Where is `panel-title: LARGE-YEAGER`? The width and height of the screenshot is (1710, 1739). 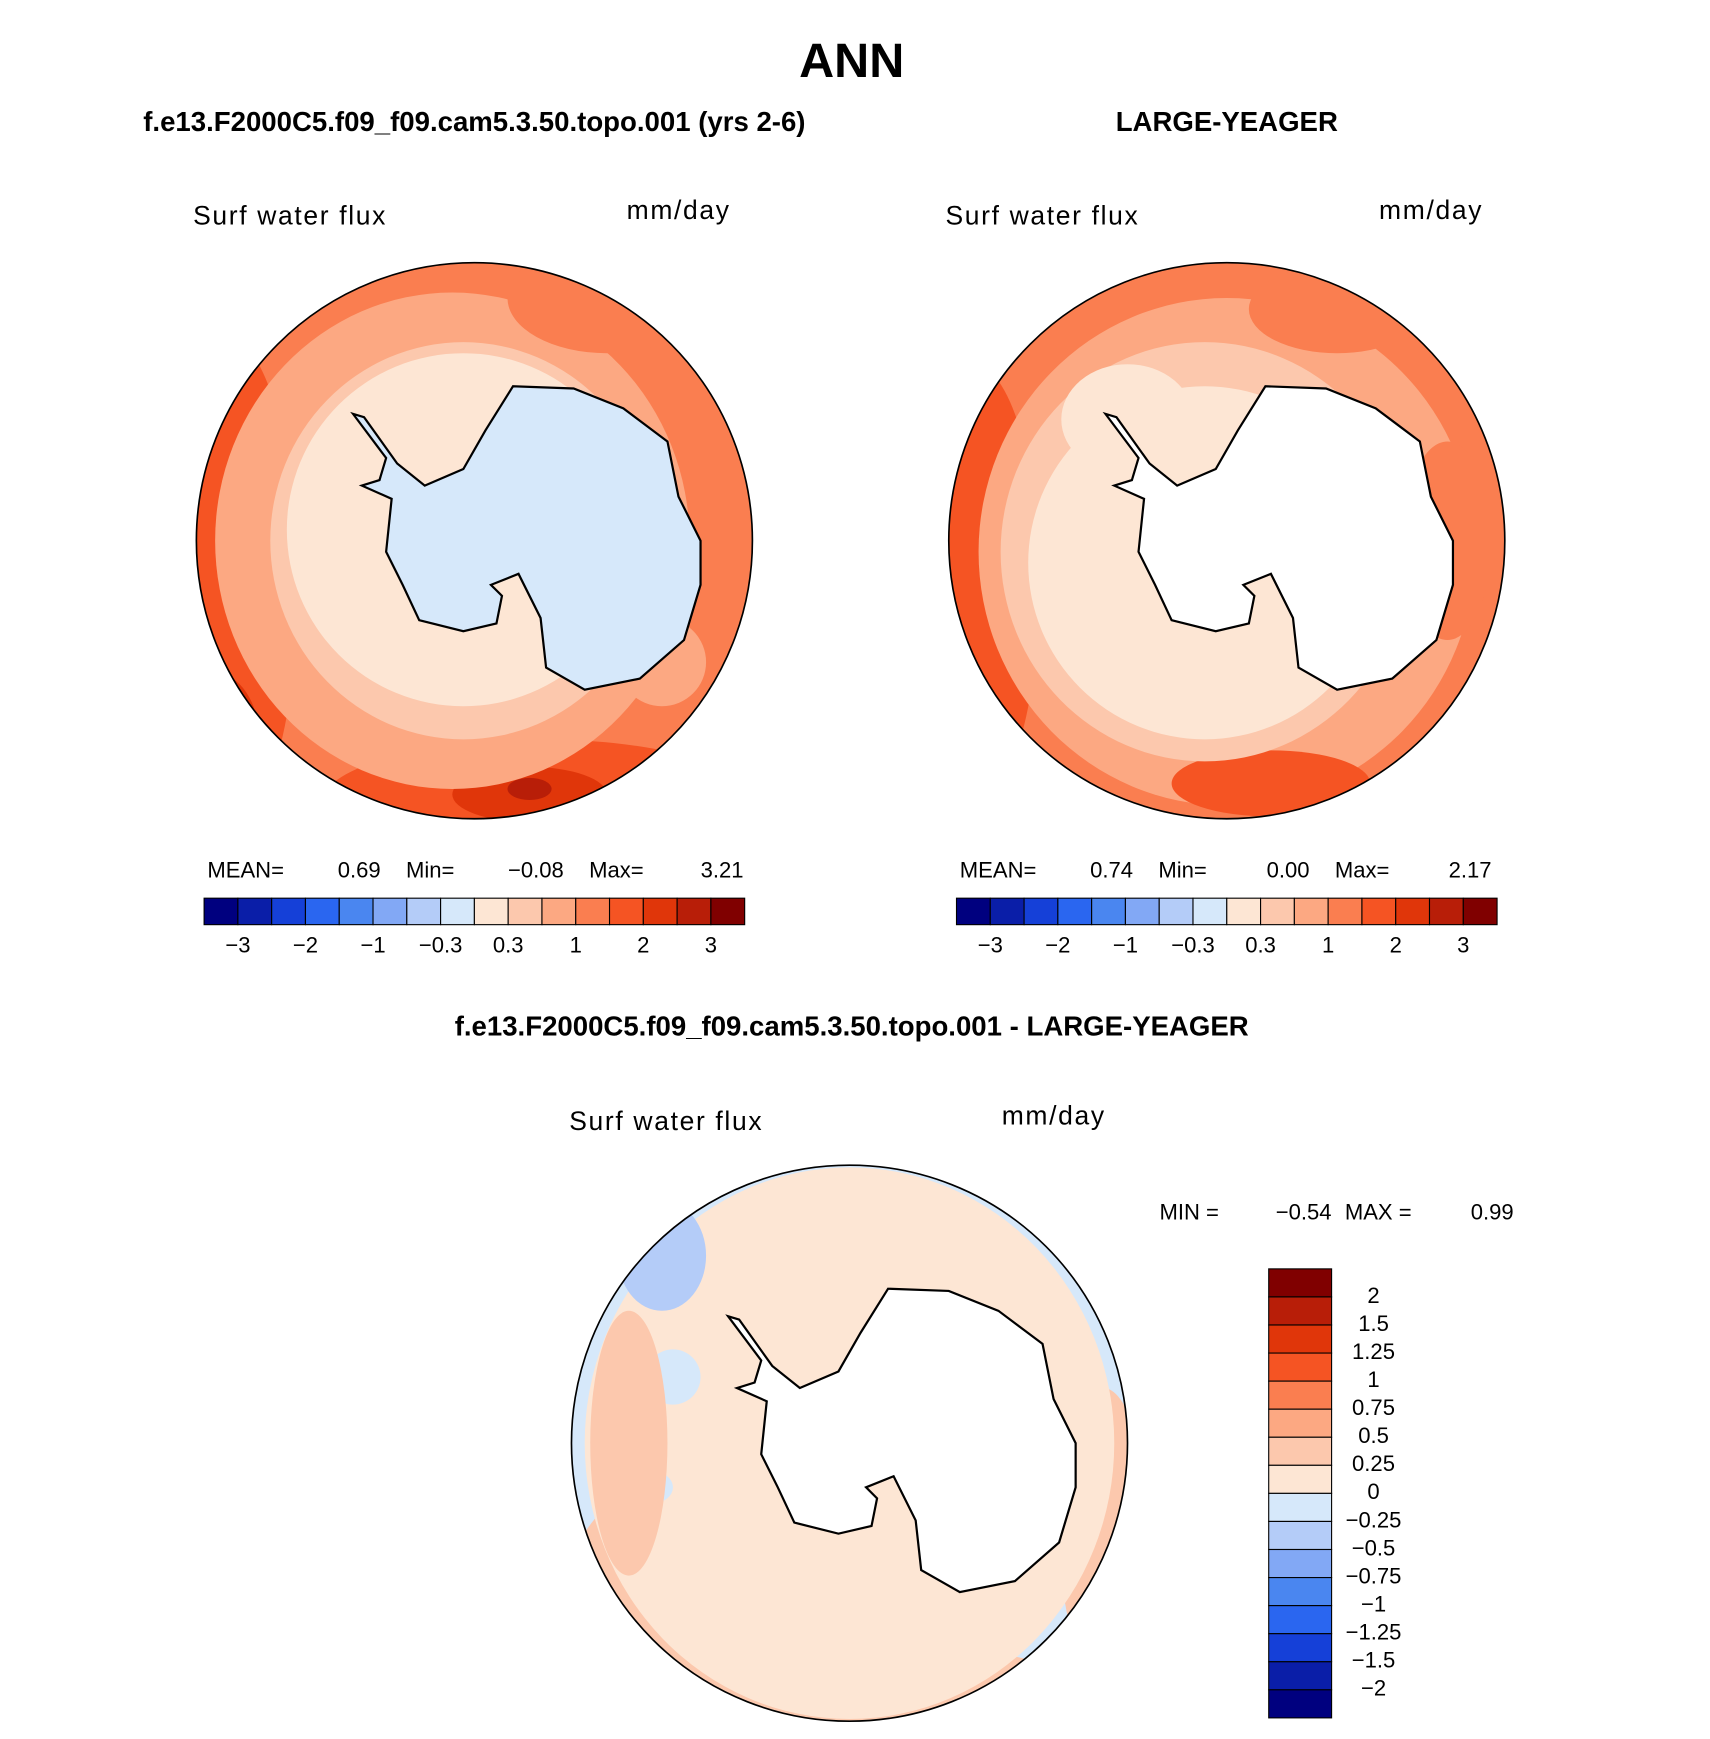
panel-title: LARGE-YEAGER is located at coordinates (1227, 121).